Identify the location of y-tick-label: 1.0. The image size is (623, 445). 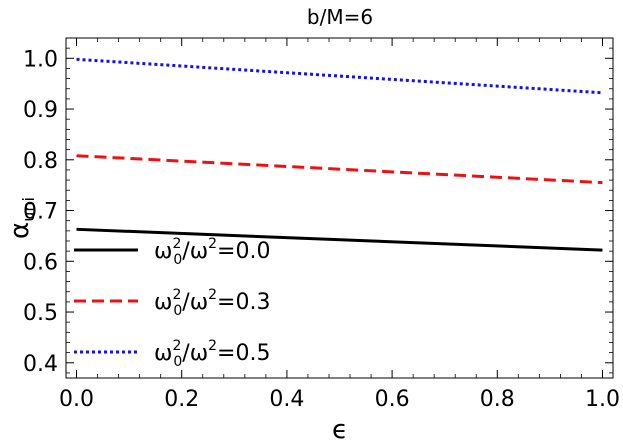
(40, 59).